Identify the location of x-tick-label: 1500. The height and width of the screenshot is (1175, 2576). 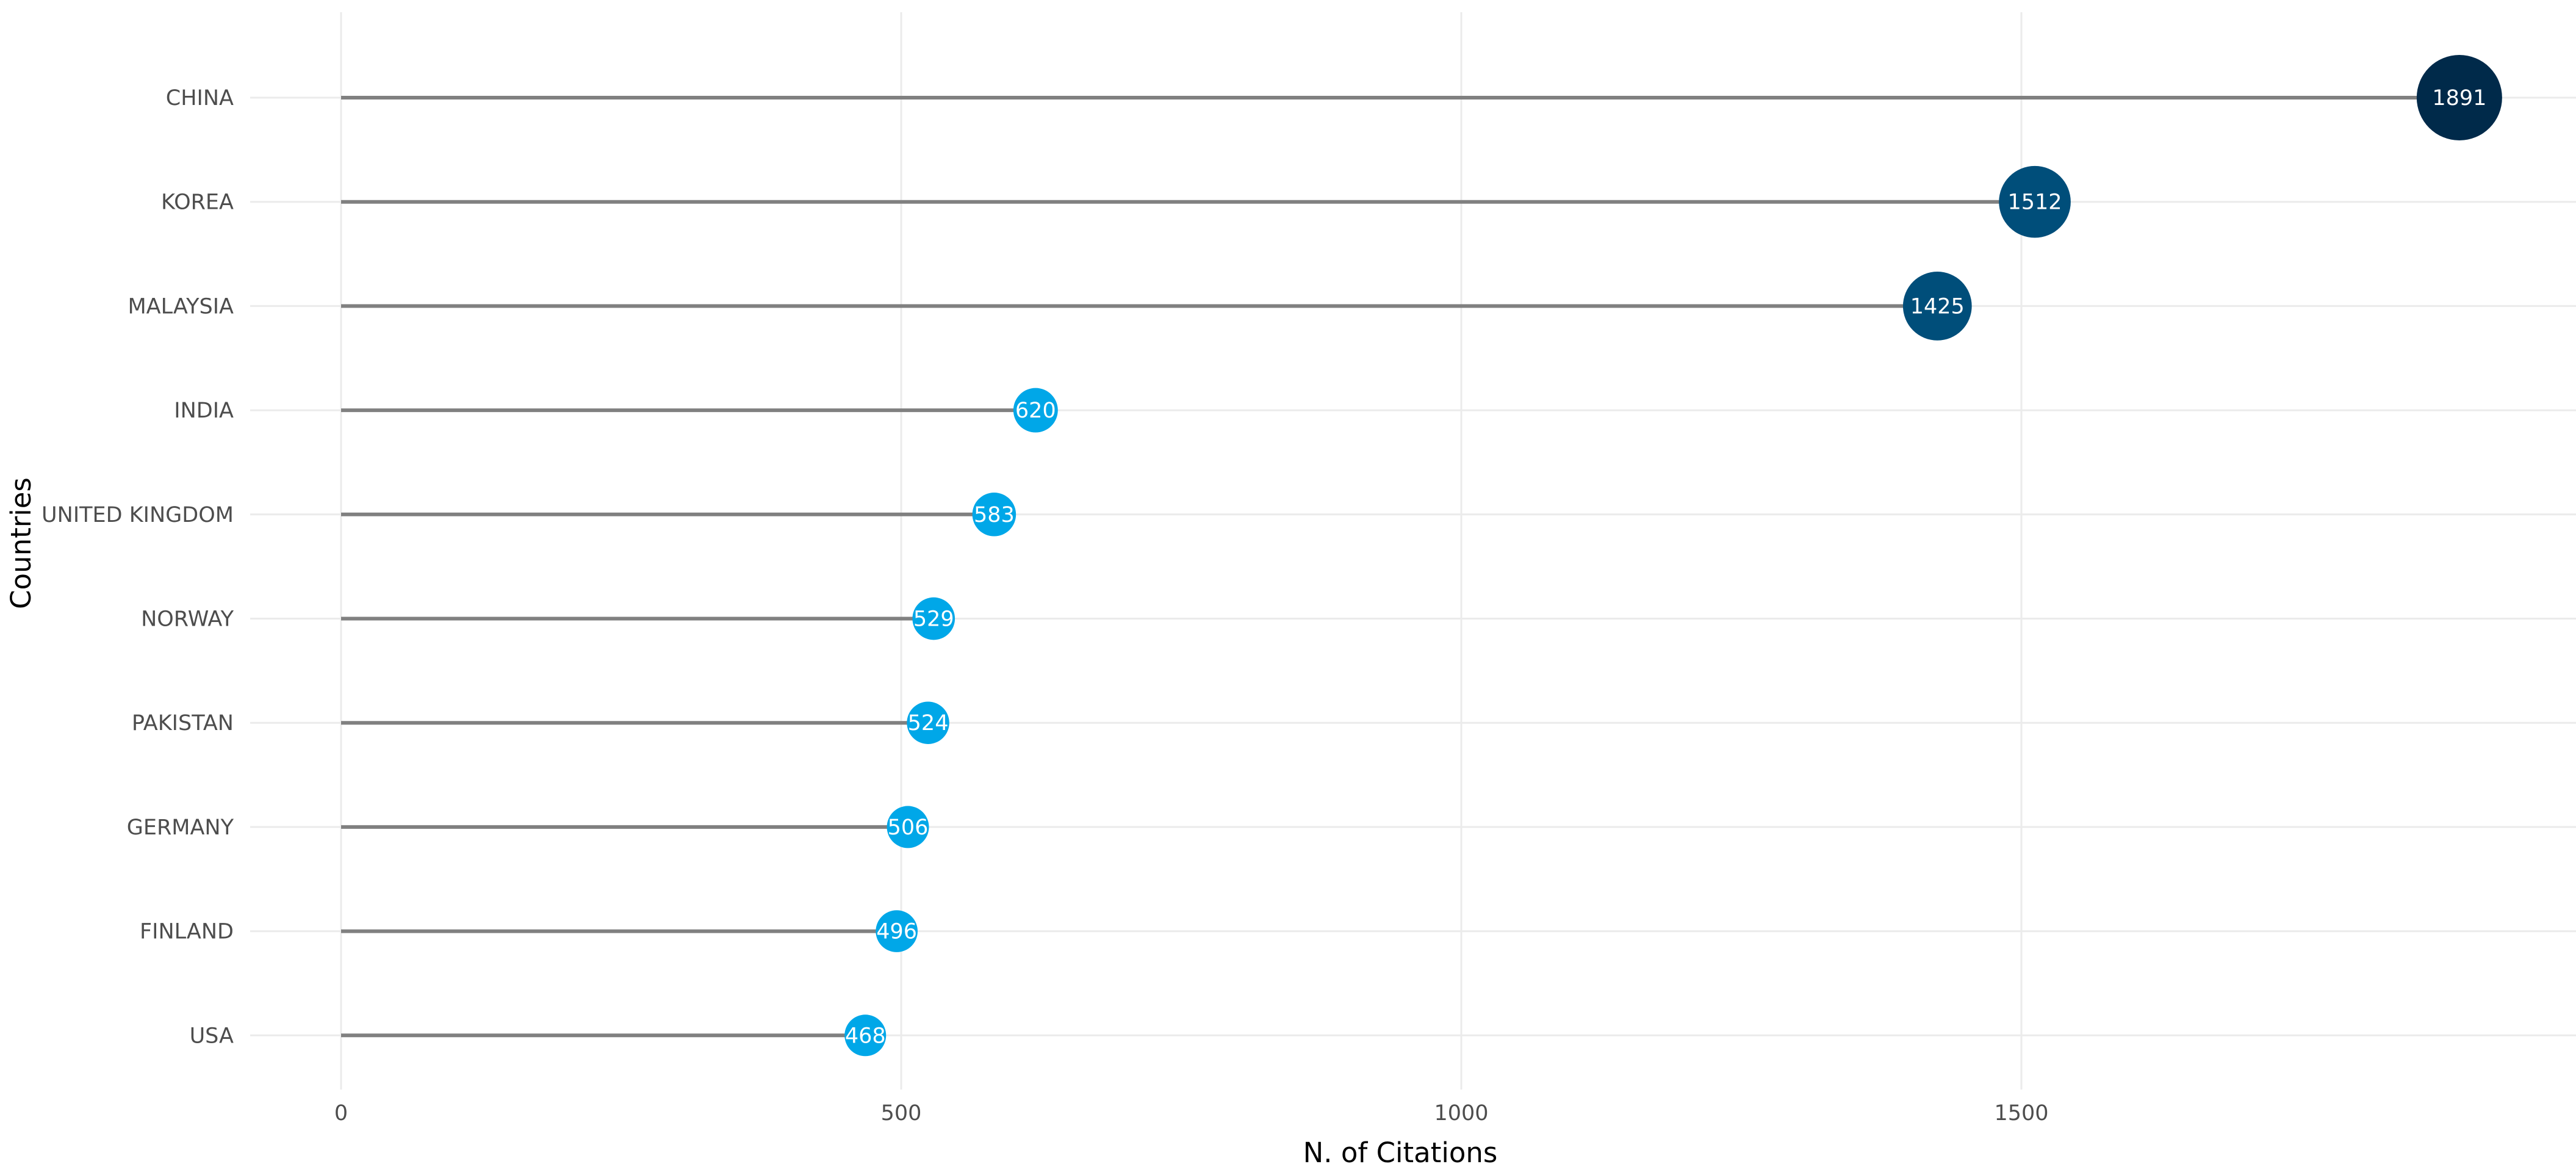
(2021, 1113).